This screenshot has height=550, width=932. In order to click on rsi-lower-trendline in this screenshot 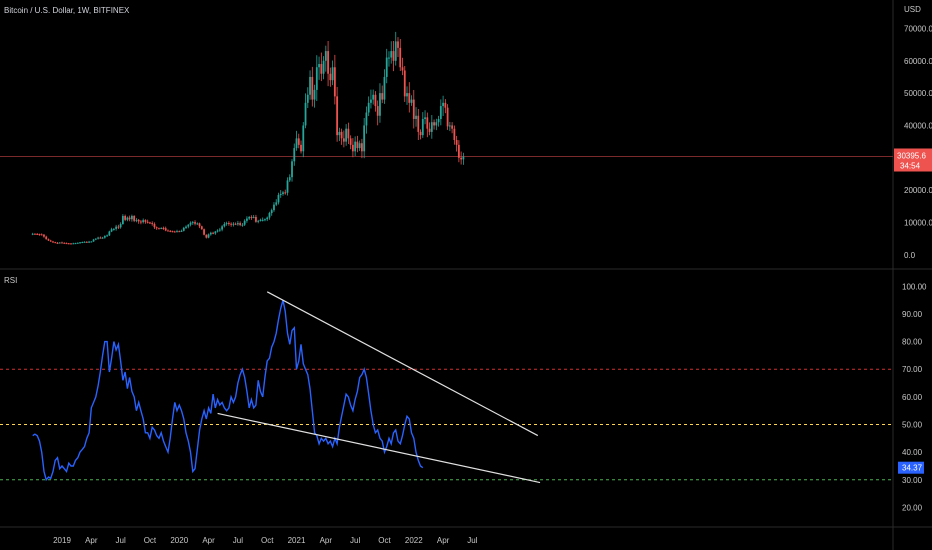, I will do `click(379, 448)`.